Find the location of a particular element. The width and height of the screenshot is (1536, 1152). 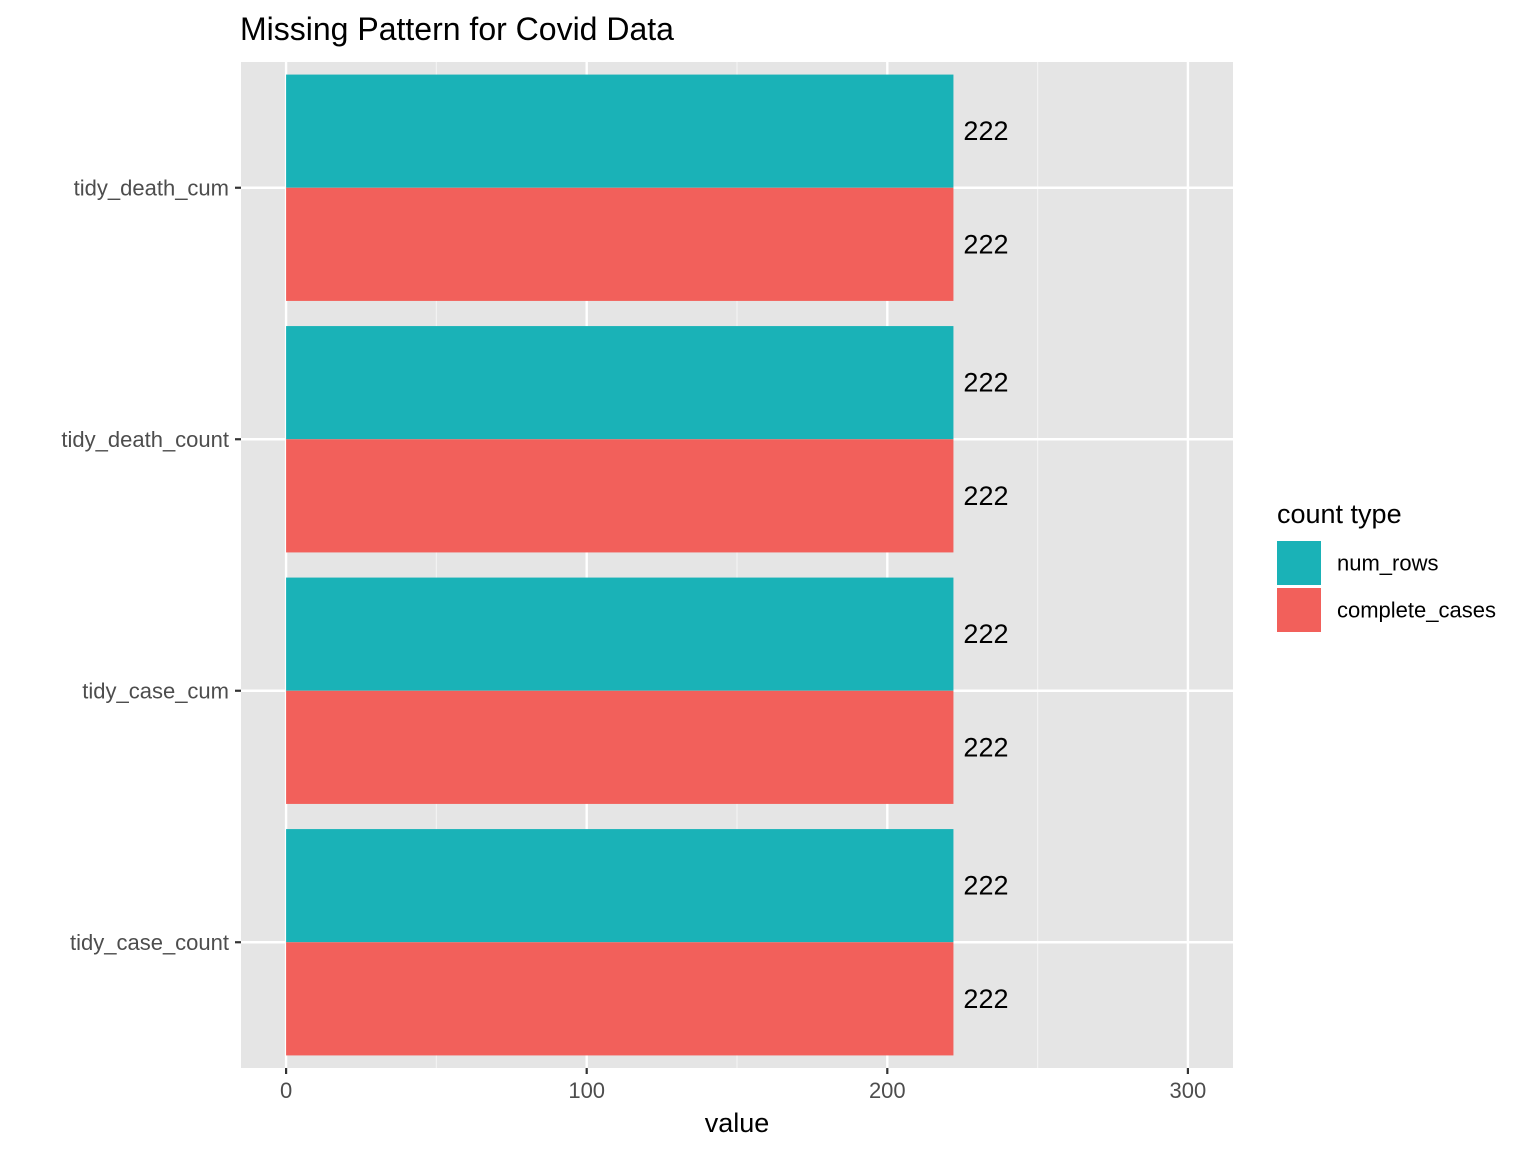

legend-title: count type is located at coordinates (1339, 514).